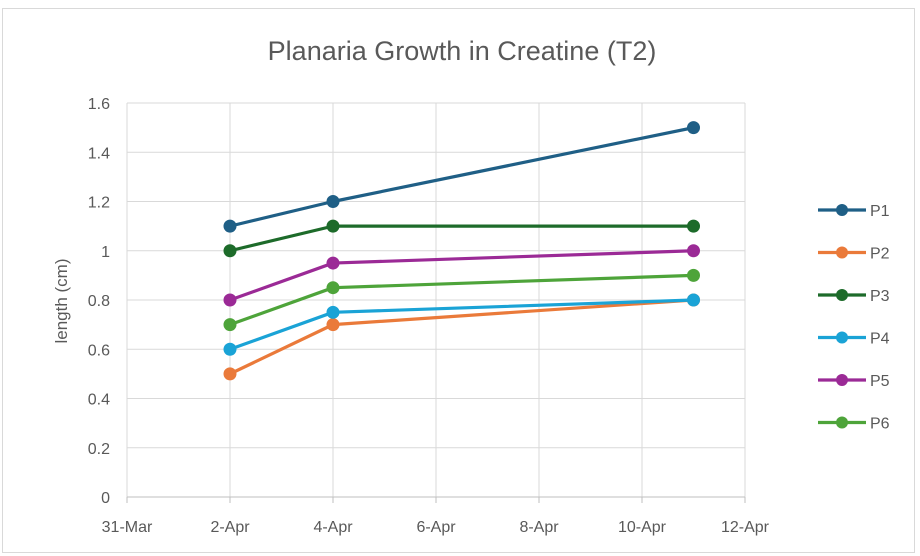 This screenshot has width=920, height=556. What do you see at coordinates (745, 527) in the screenshot?
I see `x-tick-label: 12-Apr` at bounding box center [745, 527].